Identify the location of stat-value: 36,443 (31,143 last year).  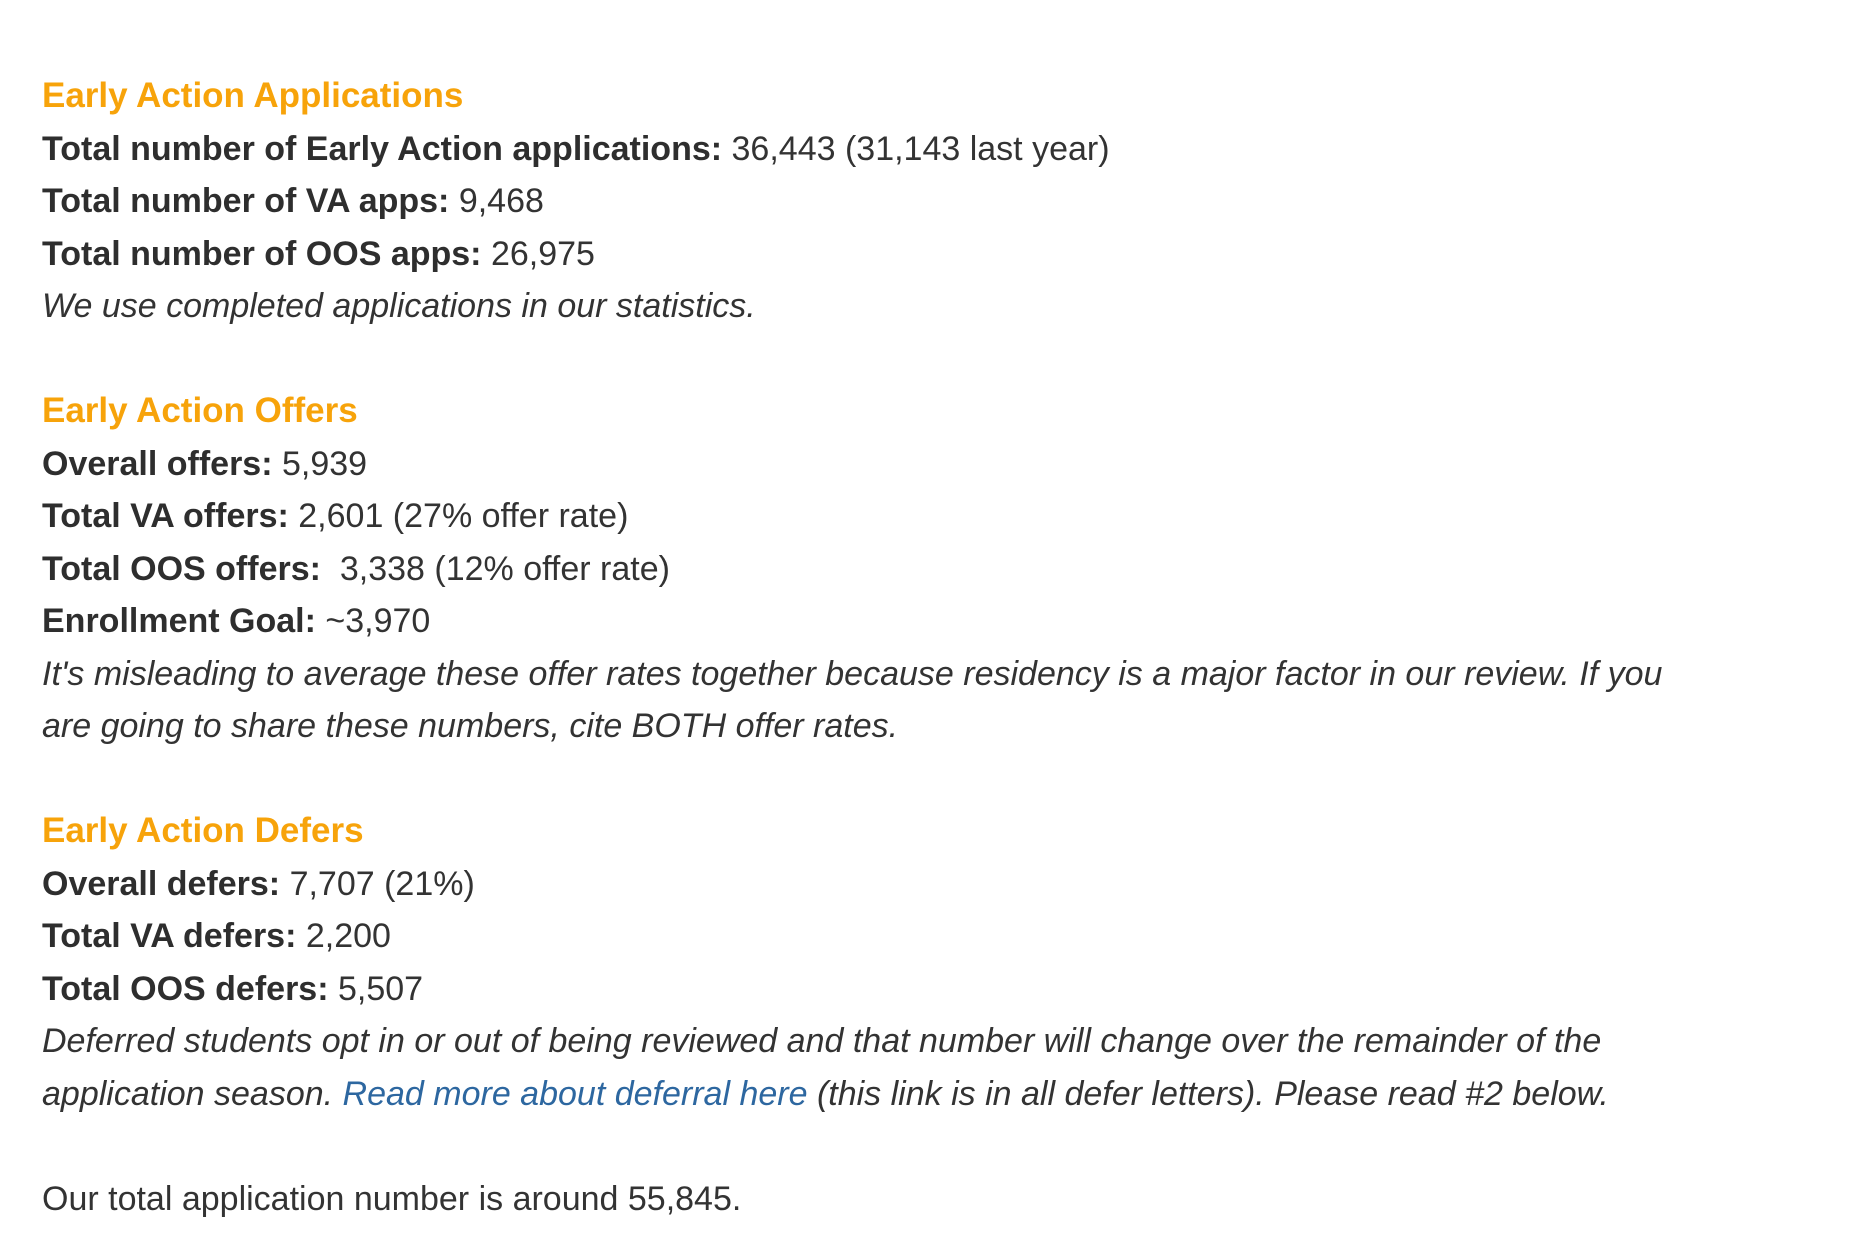
(916, 148).